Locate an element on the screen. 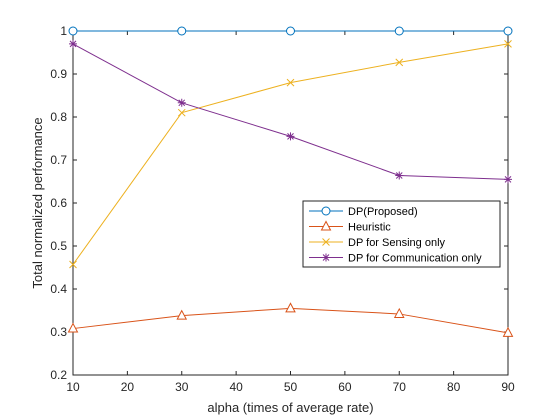 The width and height of the screenshot is (560, 420). y-tick-label: 0.4 is located at coordinates (58, 289).